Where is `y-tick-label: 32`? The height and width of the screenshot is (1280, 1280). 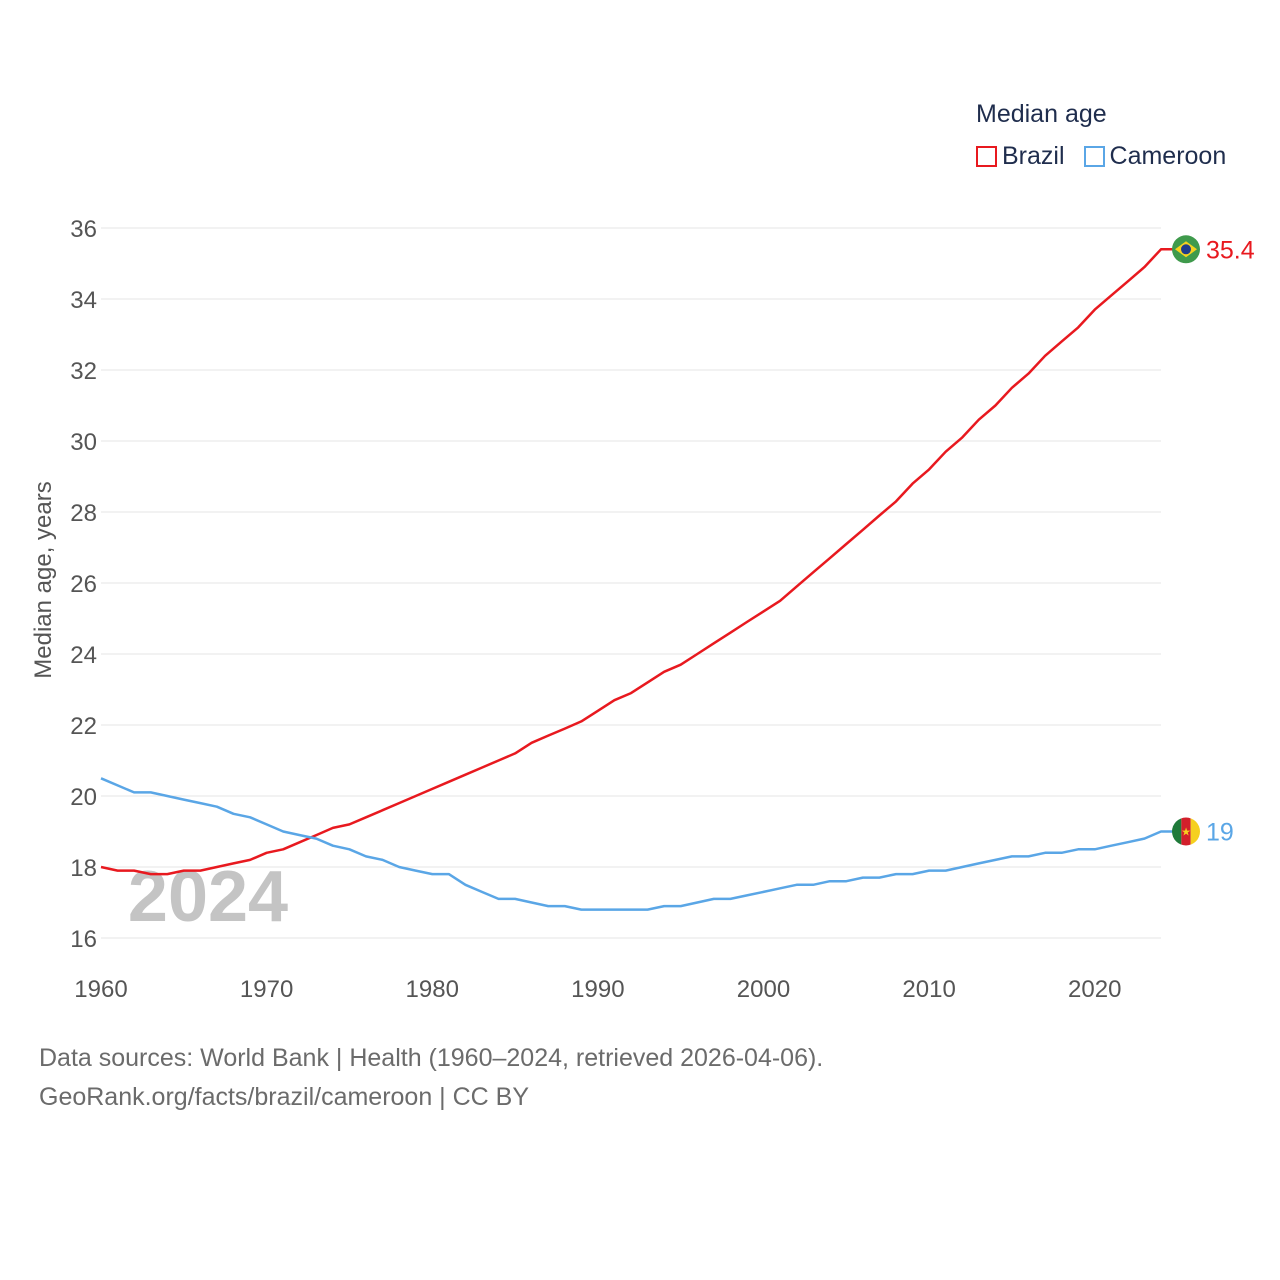
y-tick-label: 32 is located at coordinates (83, 371).